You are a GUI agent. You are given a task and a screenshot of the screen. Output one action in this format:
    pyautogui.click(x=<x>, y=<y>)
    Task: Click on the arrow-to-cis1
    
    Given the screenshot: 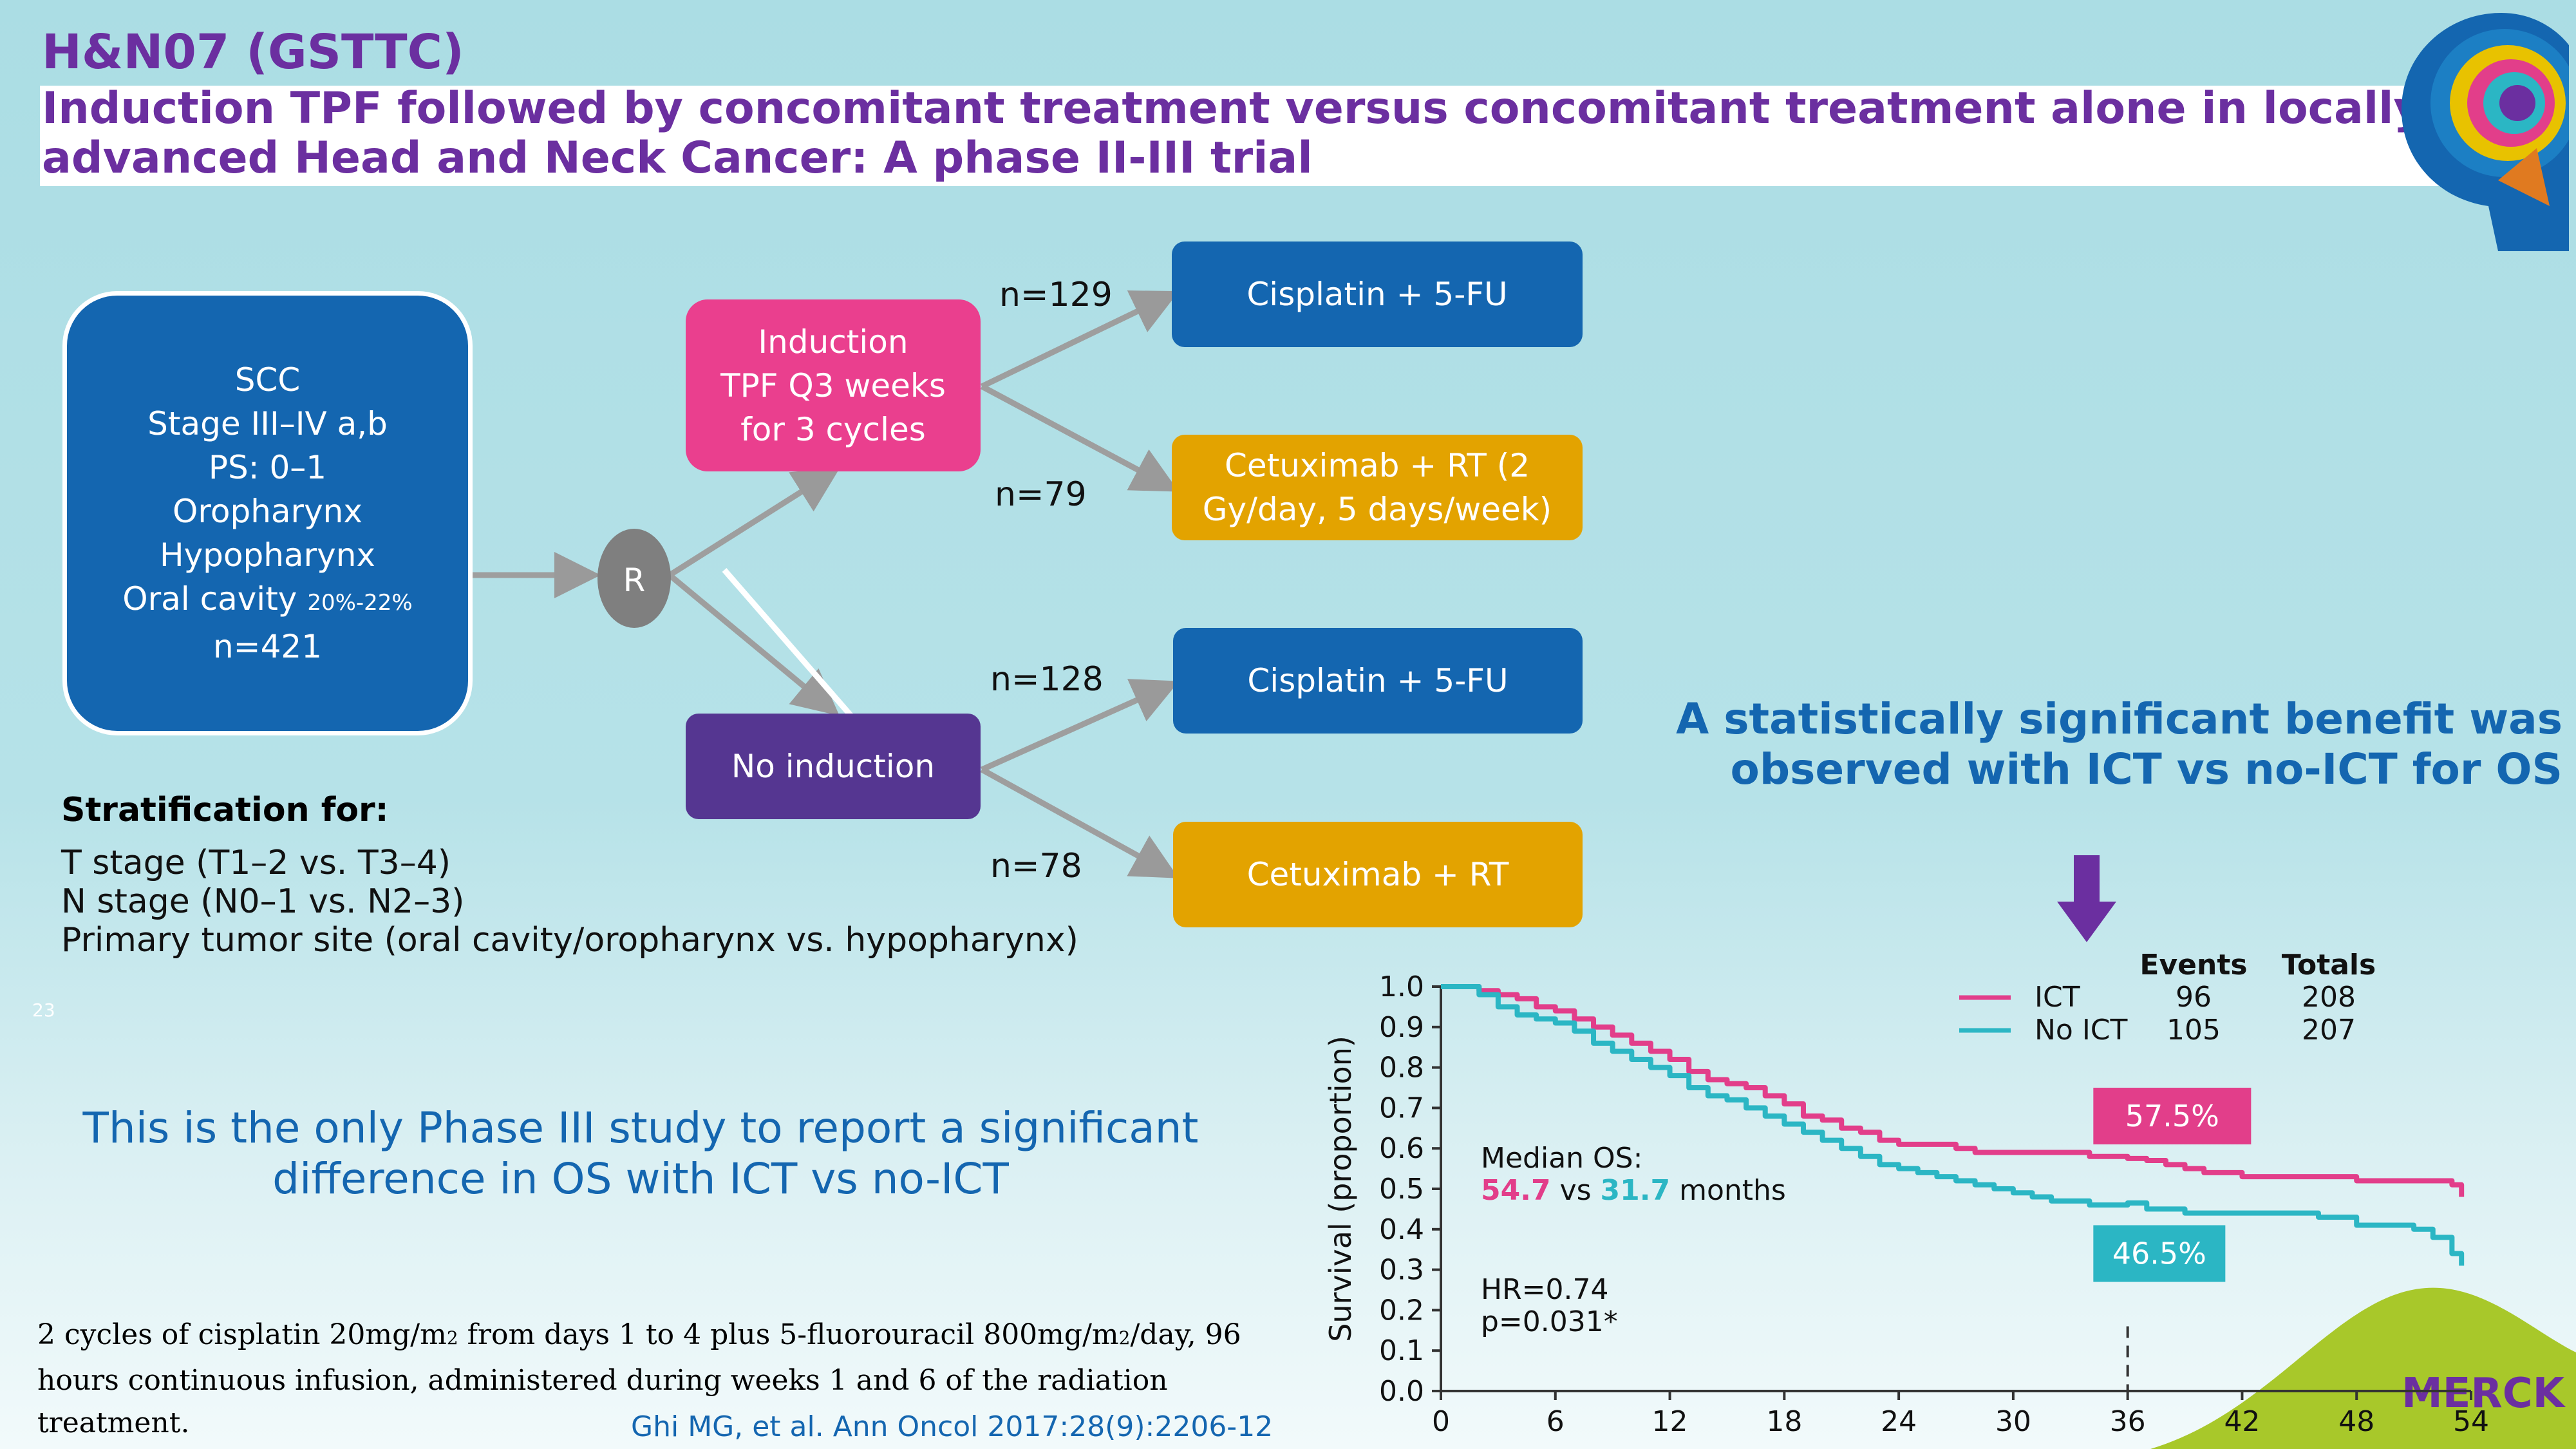 What is the action you would take?
    pyautogui.click(x=1080, y=340)
    